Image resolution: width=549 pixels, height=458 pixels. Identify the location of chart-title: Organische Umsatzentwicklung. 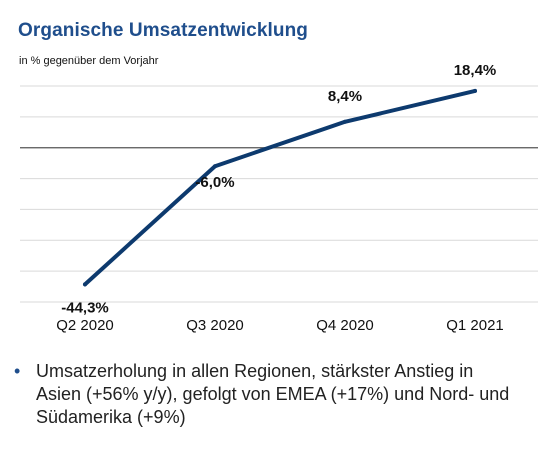
(163, 30).